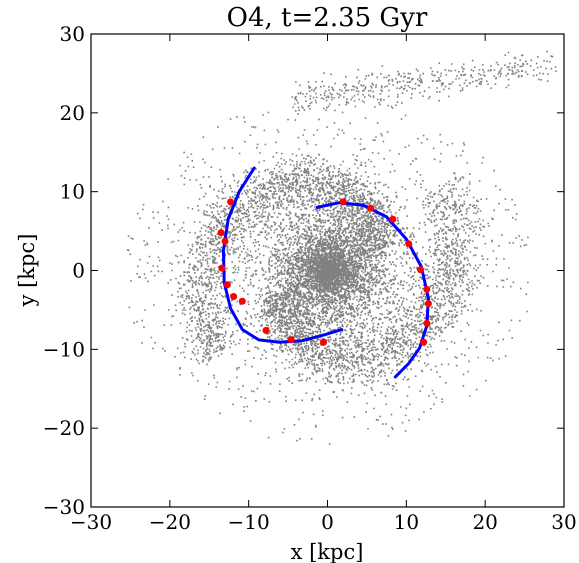  I want to click on x-tick-label: −10, so click(249, 522).